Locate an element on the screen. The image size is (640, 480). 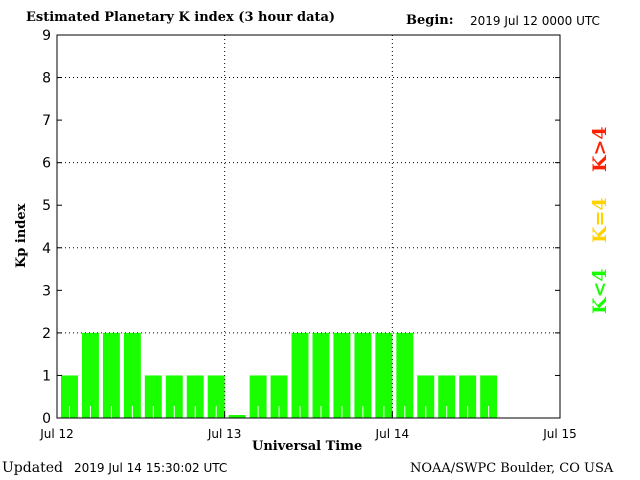
x-tick-label: Jul 13 is located at coordinates (224, 434).